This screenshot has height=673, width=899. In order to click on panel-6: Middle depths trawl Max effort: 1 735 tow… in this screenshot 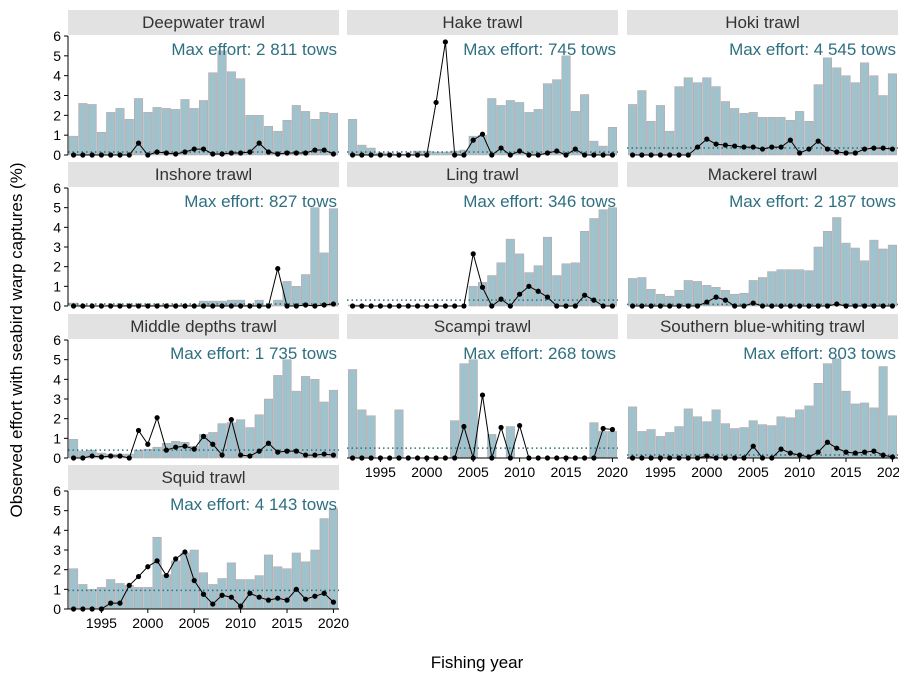, I will do `click(196, 390)`.